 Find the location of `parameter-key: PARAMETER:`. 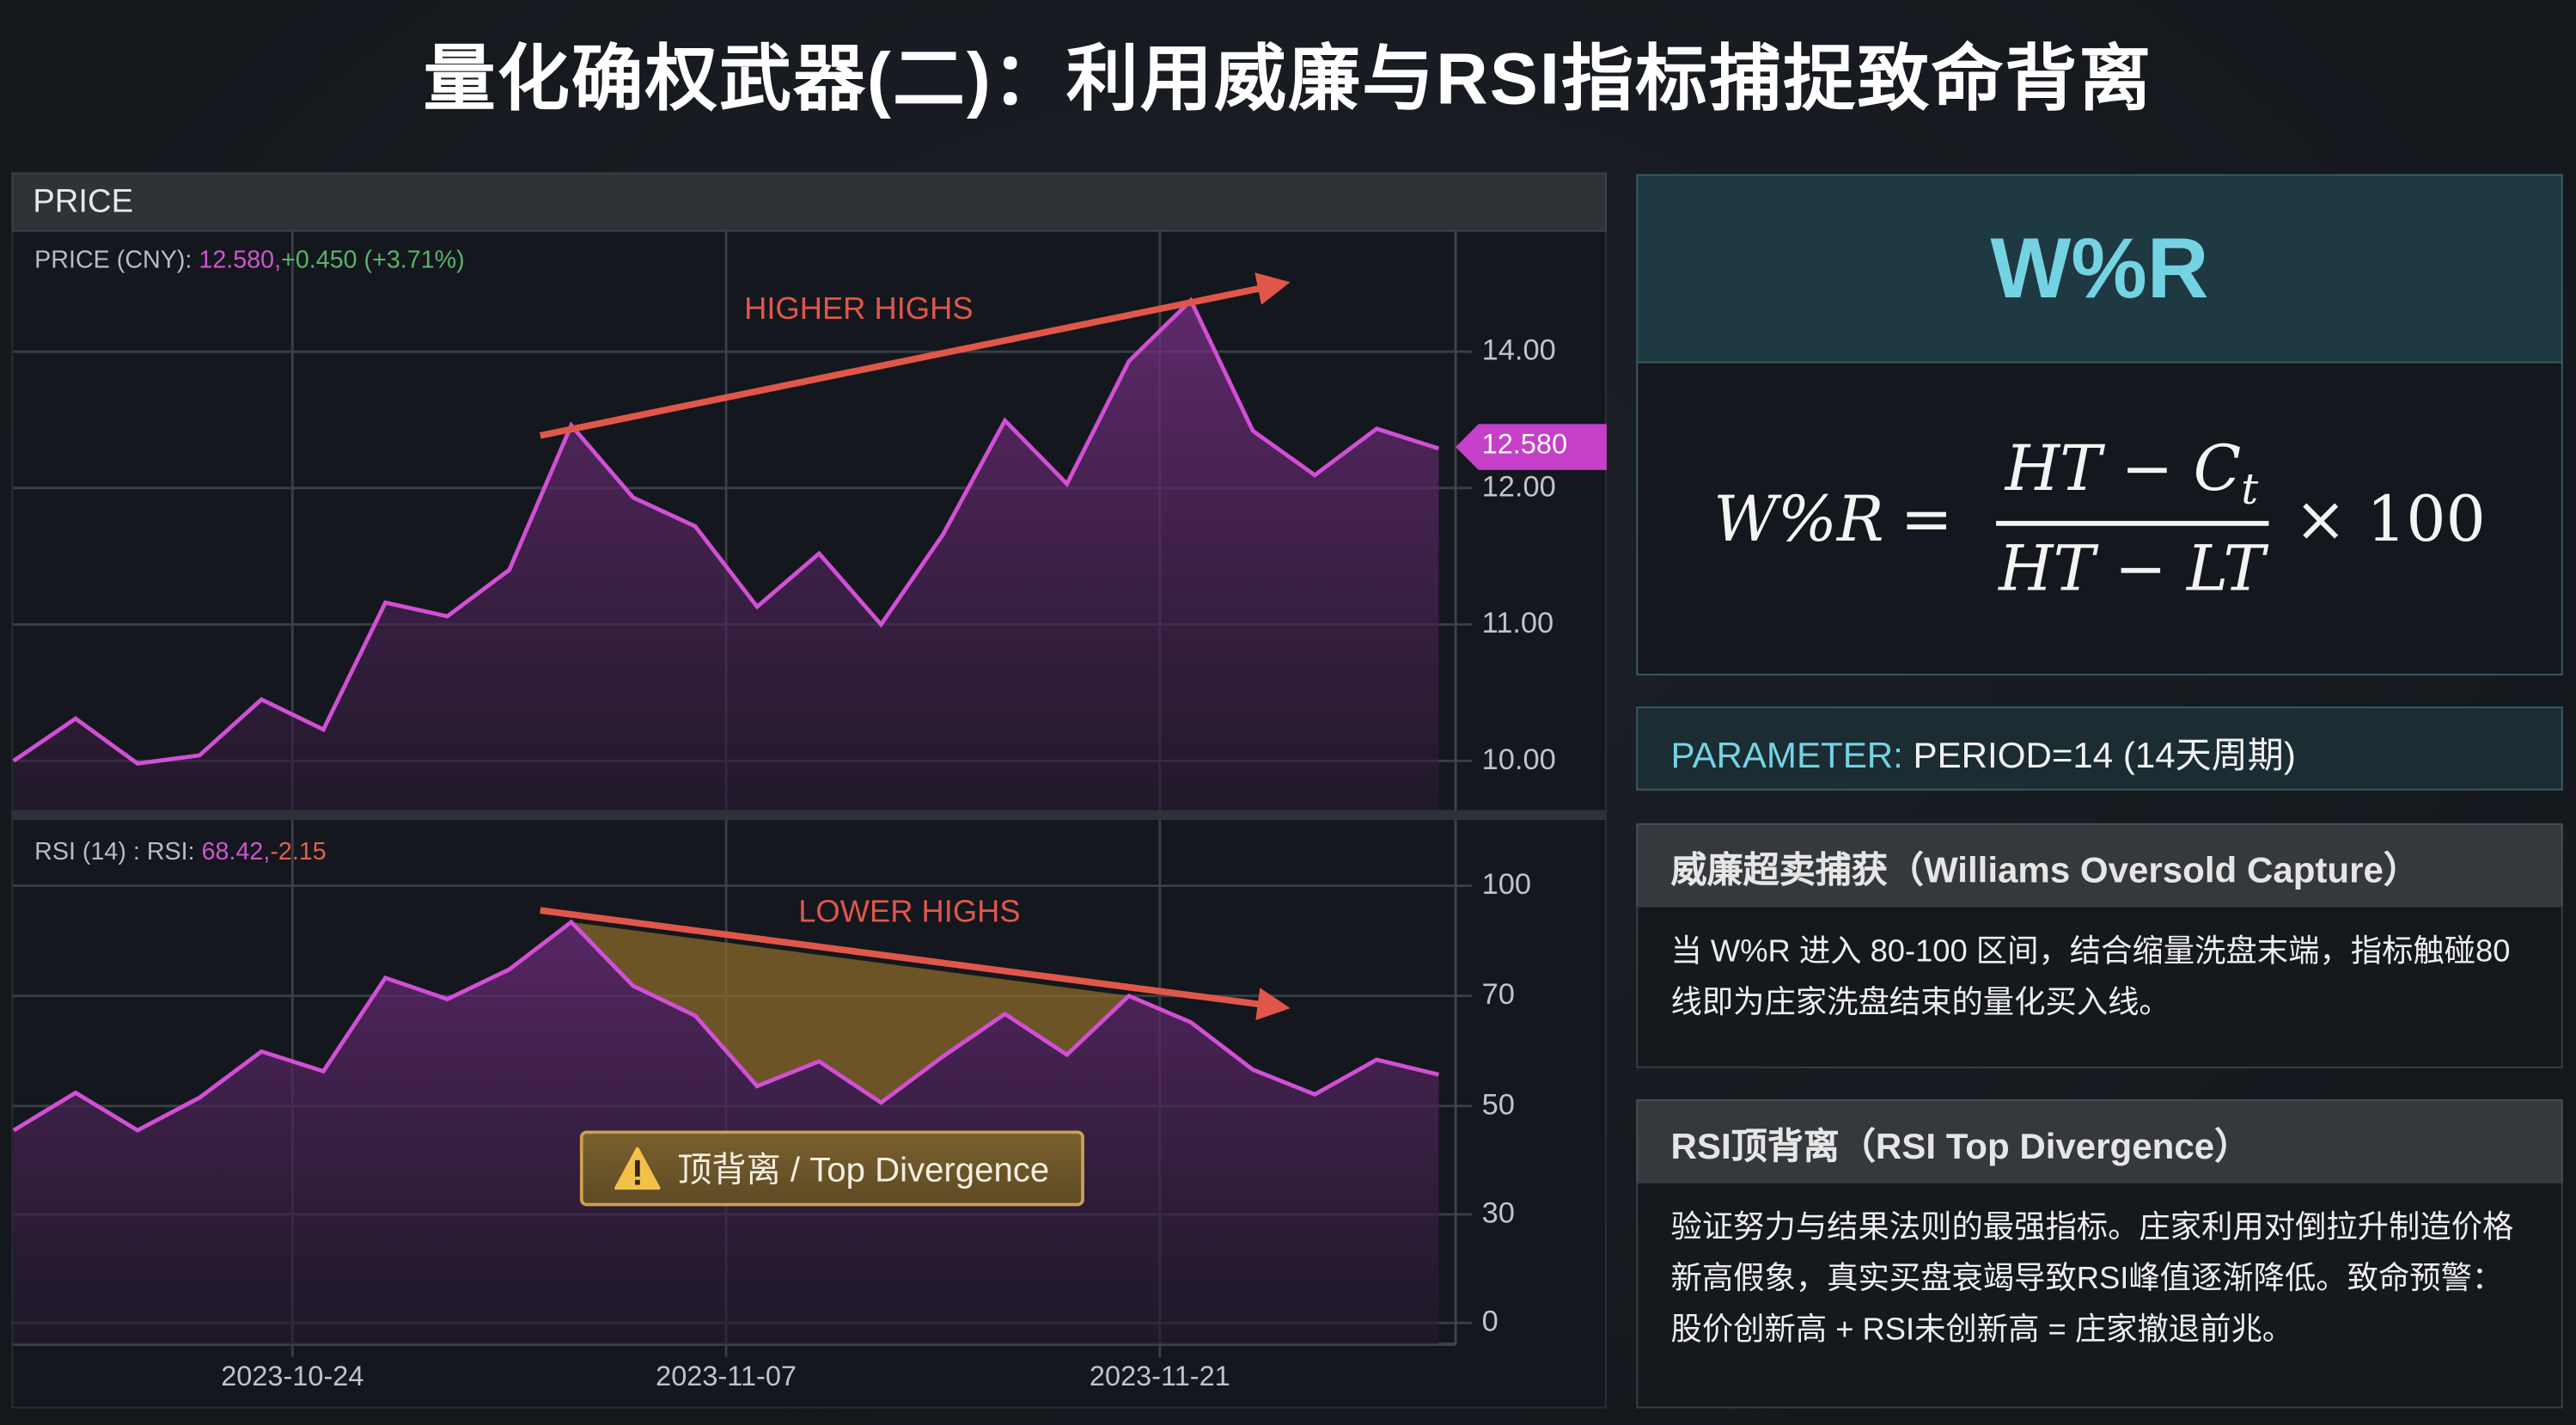

parameter-key: PARAMETER: is located at coordinates (1786, 755).